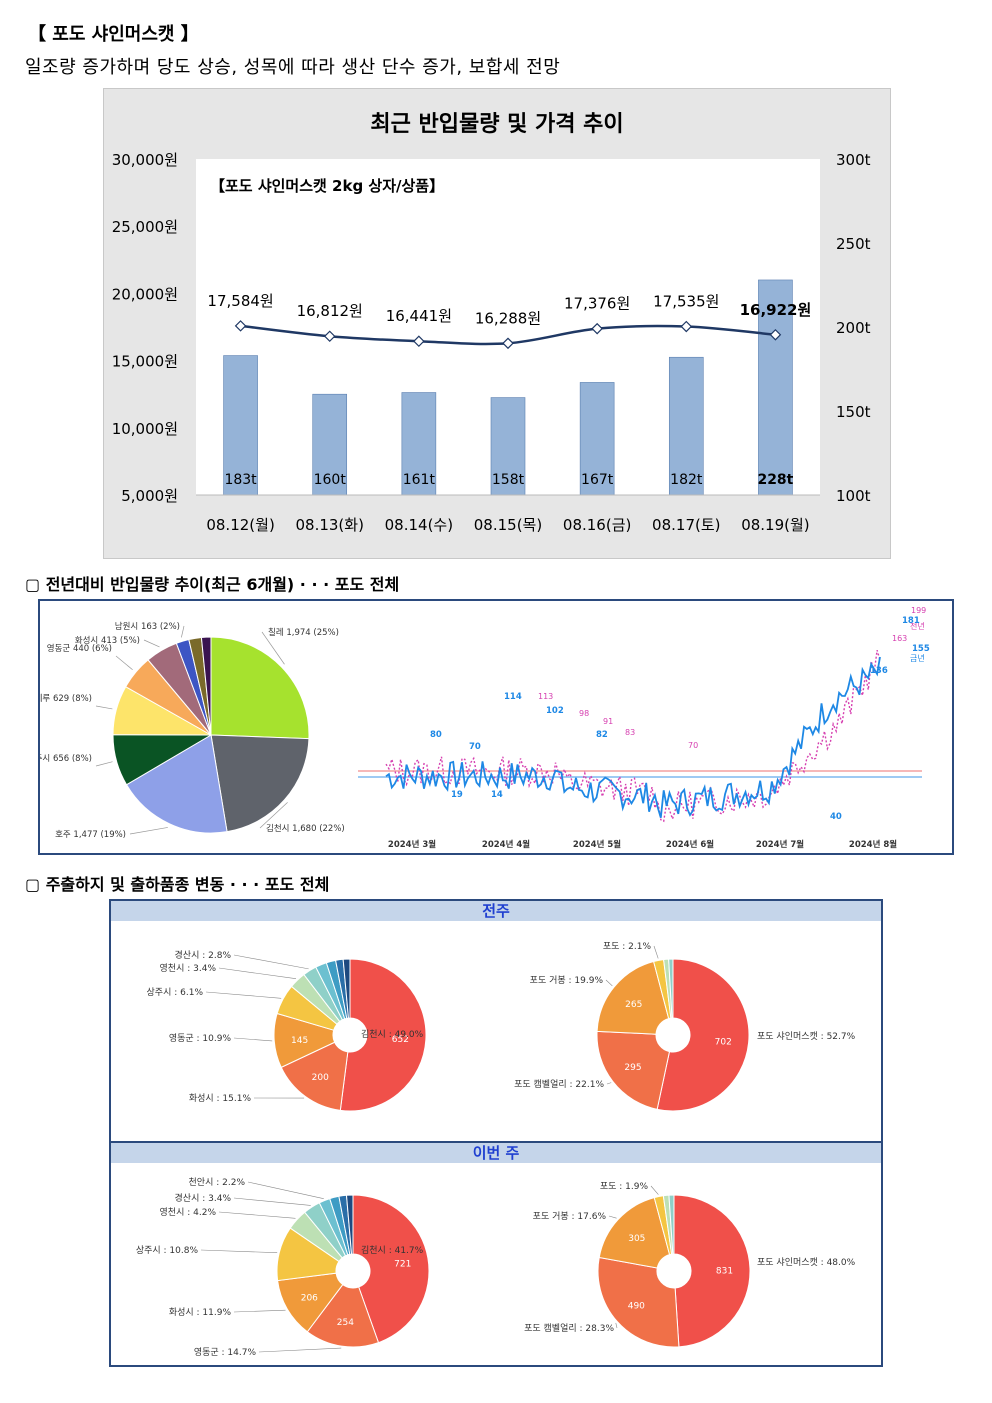  I want to click on legend-curr: 금년, so click(917, 658).